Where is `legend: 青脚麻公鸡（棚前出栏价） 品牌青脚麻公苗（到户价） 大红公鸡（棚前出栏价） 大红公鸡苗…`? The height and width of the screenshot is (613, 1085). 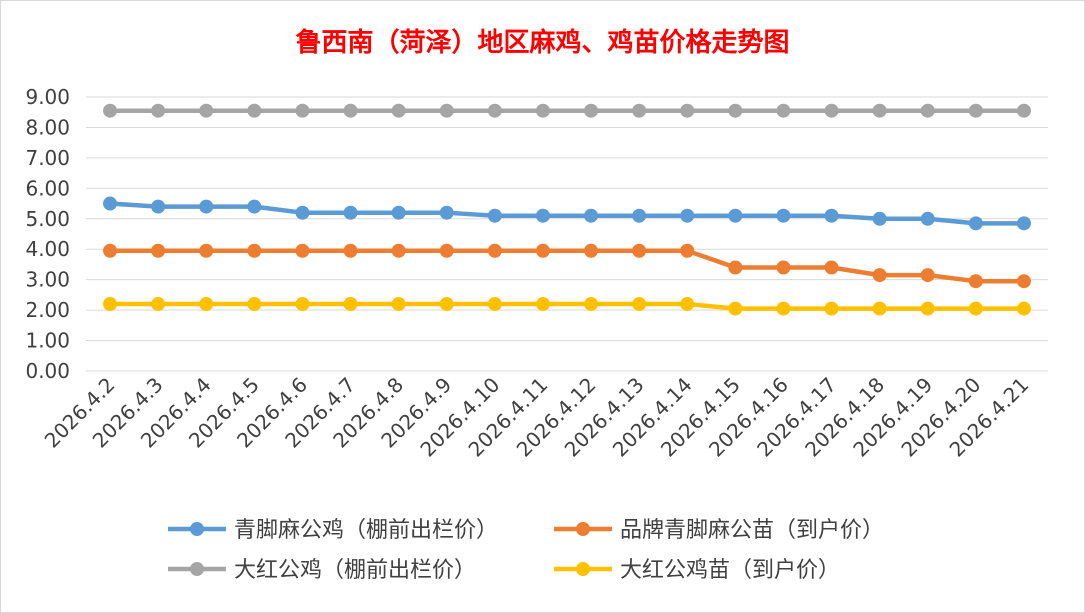 legend: 青脚麻公鸡（棚前出栏价） 品牌青脚麻公苗（到户价） 大红公鸡（棚前出栏价） 大红公鸡苗… is located at coordinates (526, 550).